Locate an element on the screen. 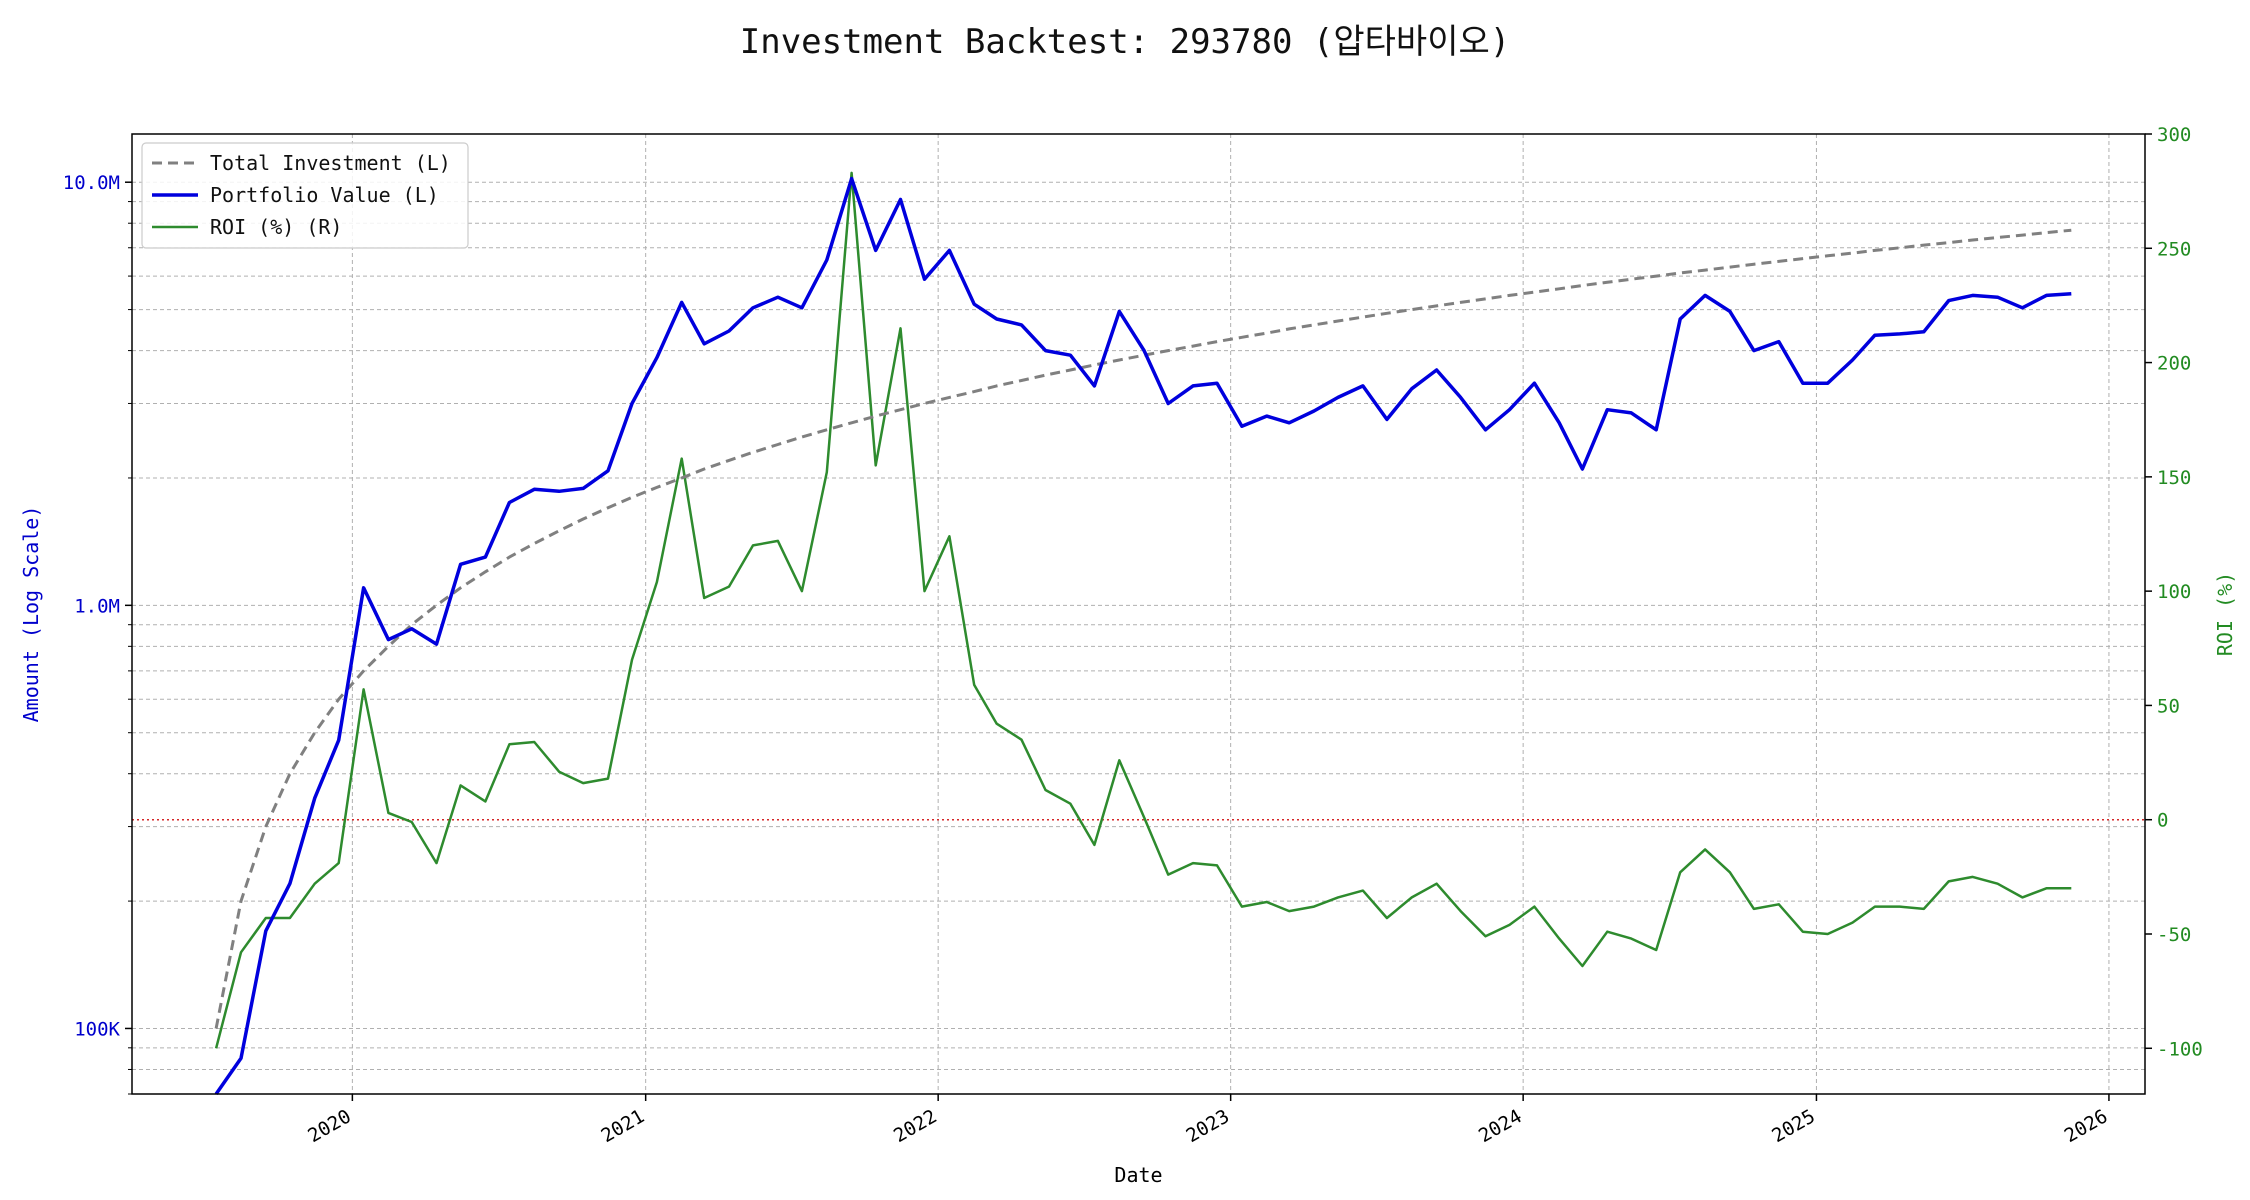 This screenshot has height=1200, width=2250. y-right-tick-label: 100 is located at coordinates (2174, 592).